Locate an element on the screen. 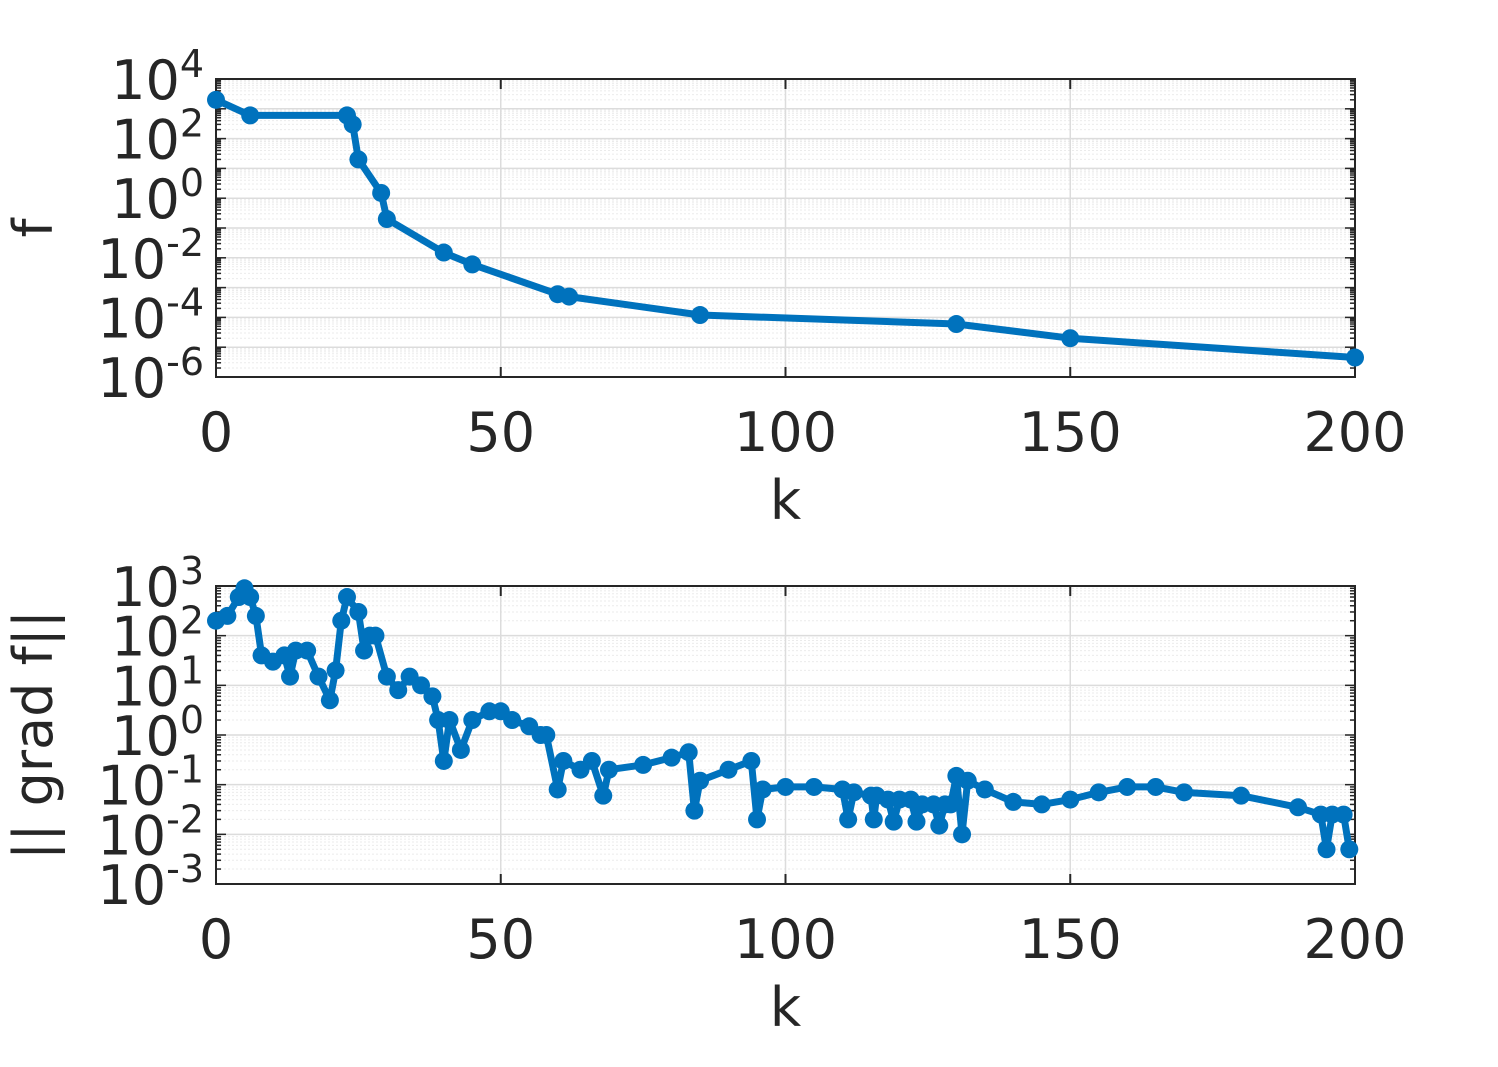 The width and height of the screenshot is (1498, 1067). y-tick-label: 10⁻³ is located at coordinates (150, 882).